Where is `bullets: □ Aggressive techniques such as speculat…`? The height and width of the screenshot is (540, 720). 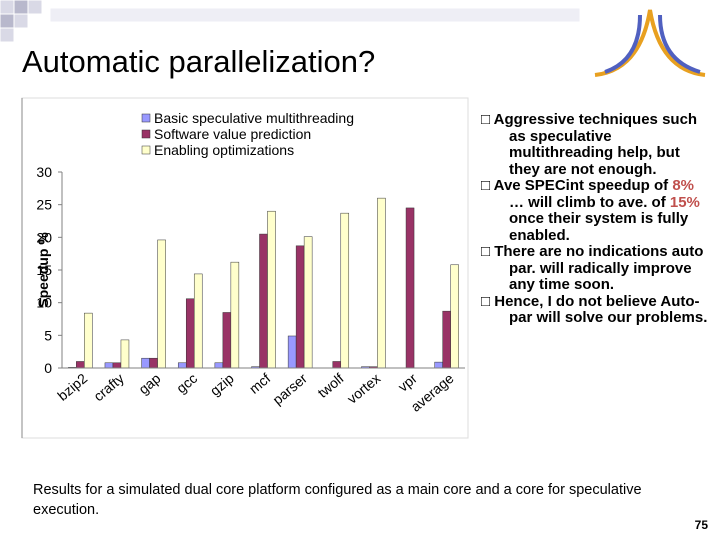 bullets: □ Aggressive techniques such as speculat… is located at coordinates (597, 219).